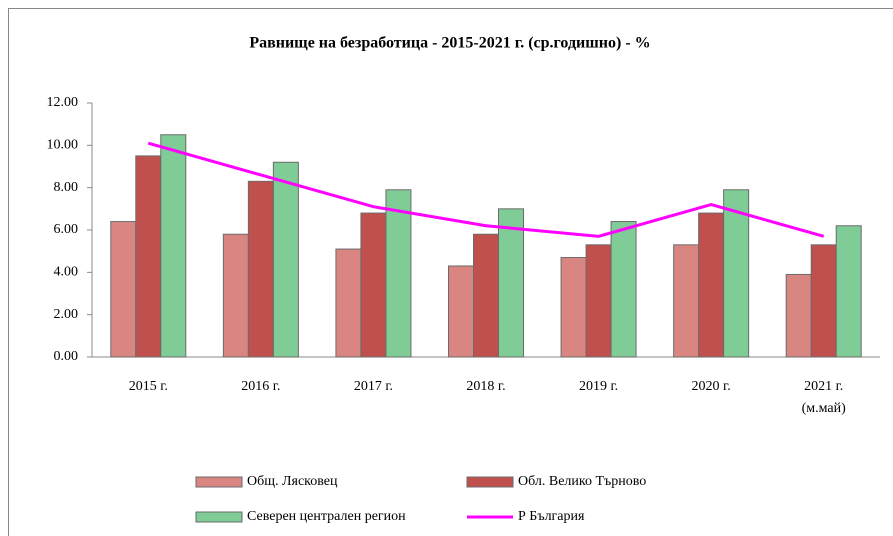 This screenshot has height=536, width=893. Describe the element at coordinates (66, 314) in the screenshot. I see `y-tick-label: 2.00` at that location.